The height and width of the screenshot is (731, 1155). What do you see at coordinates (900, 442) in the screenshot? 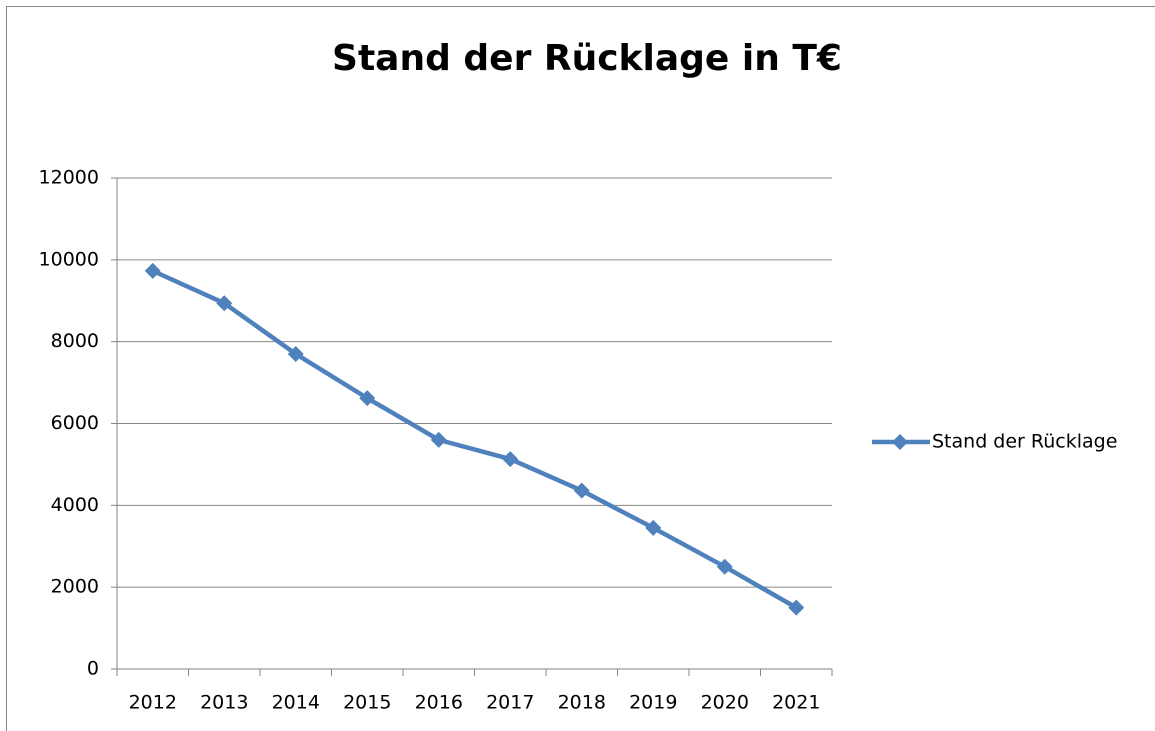
I see `legend-marker` at bounding box center [900, 442].